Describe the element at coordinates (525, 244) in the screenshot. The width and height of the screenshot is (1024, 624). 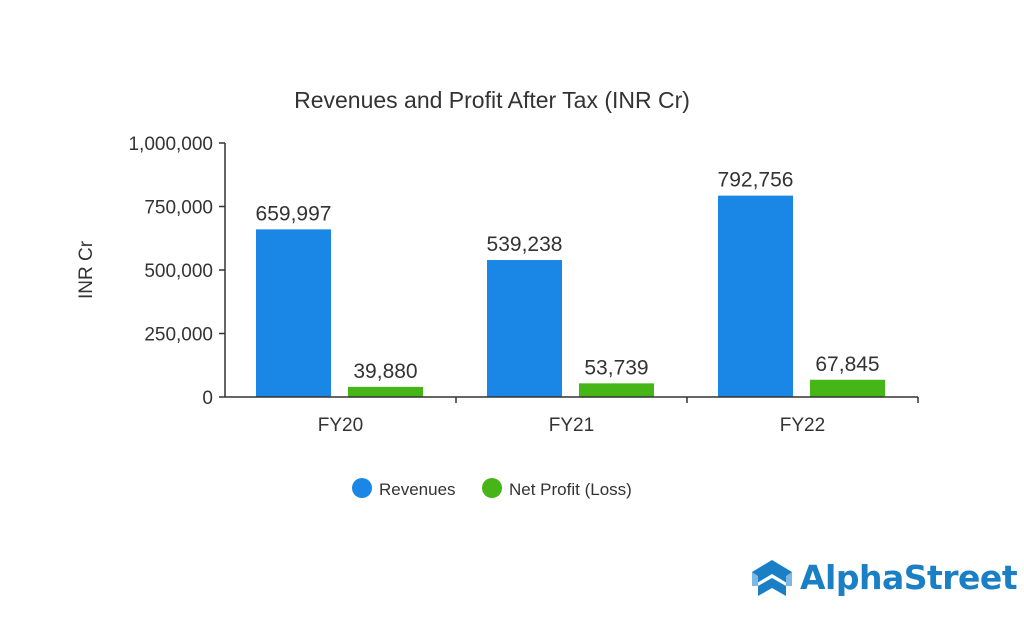
I see `data-label: 539,238` at that location.